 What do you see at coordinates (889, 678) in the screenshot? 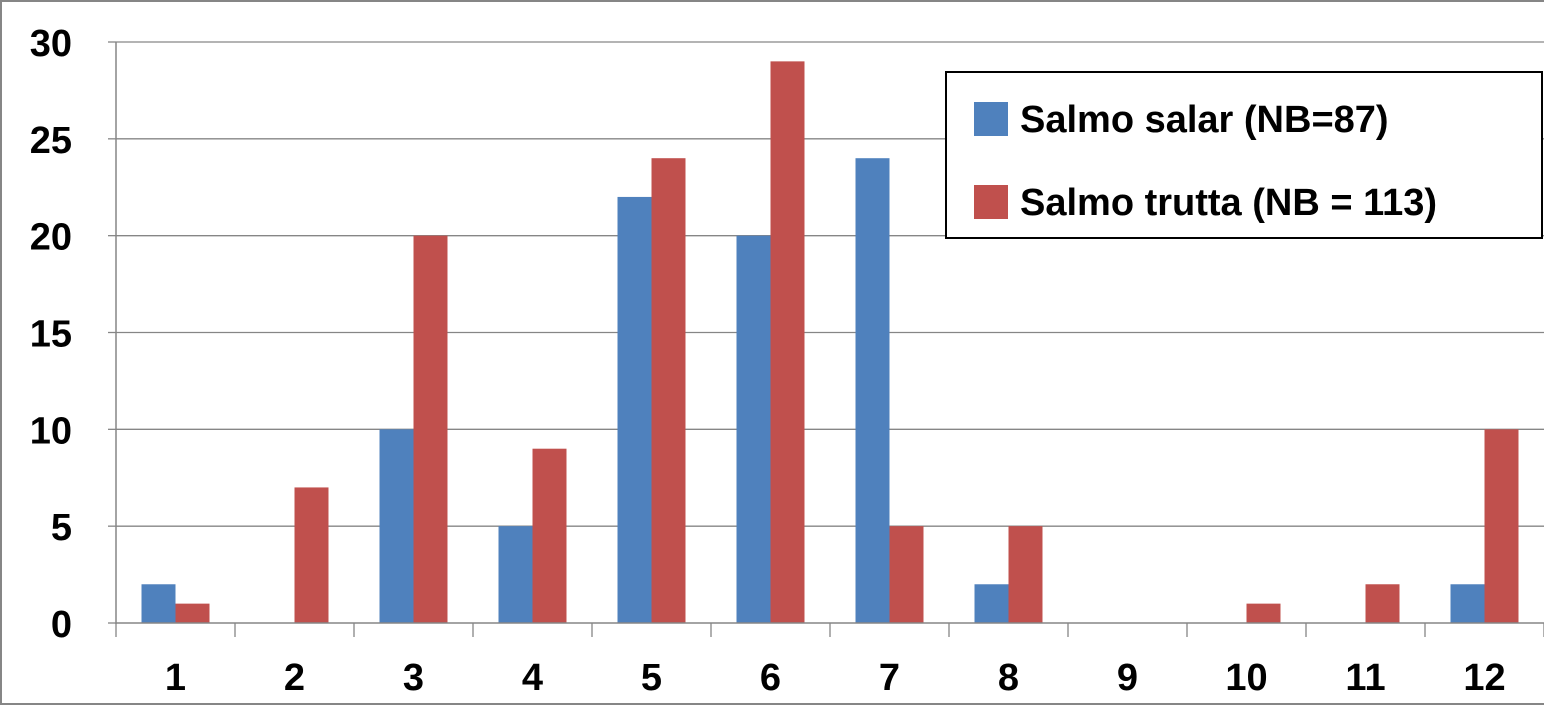
I see `x-tick-label: 7` at bounding box center [889, 678].